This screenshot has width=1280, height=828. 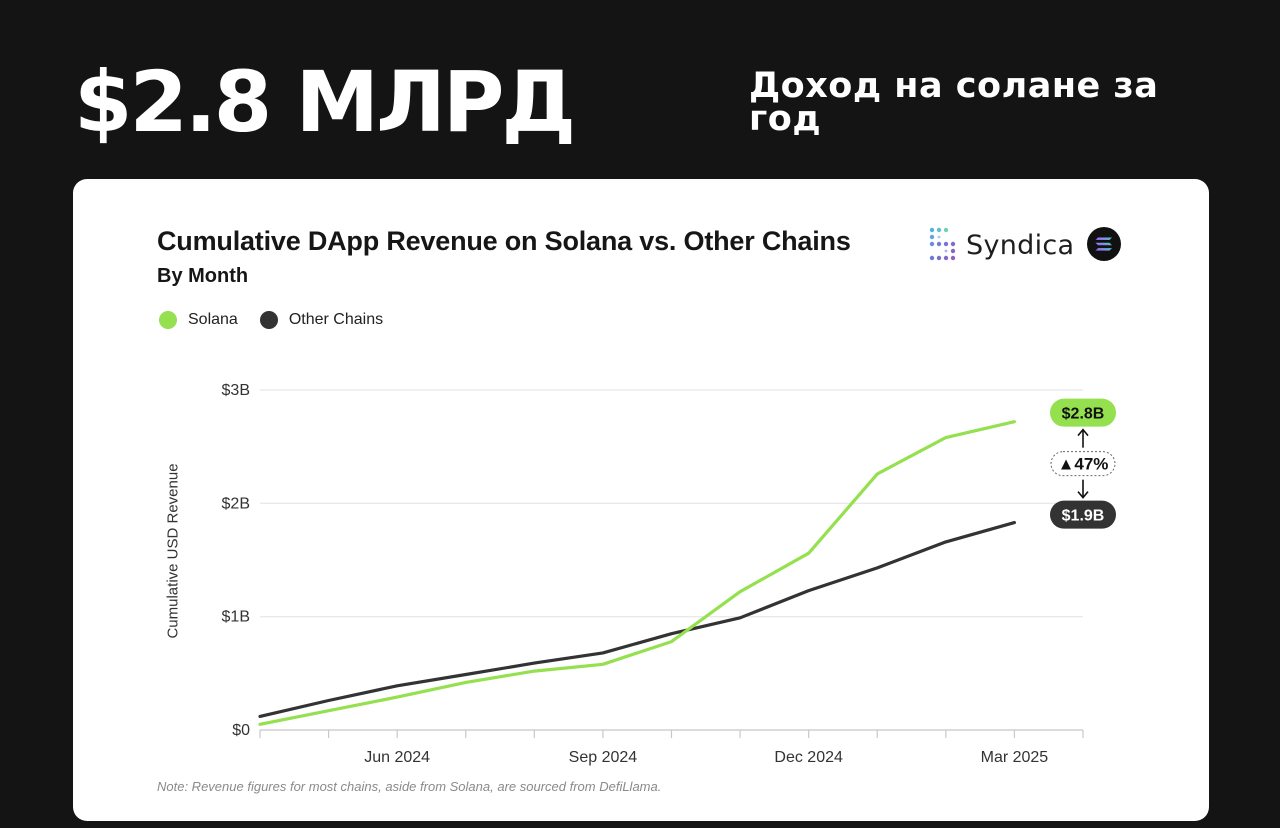 What do you see at coordinates (637, 620) in the screenshot?
I see `series-line-other-chains` at bounding box center [637, 620].